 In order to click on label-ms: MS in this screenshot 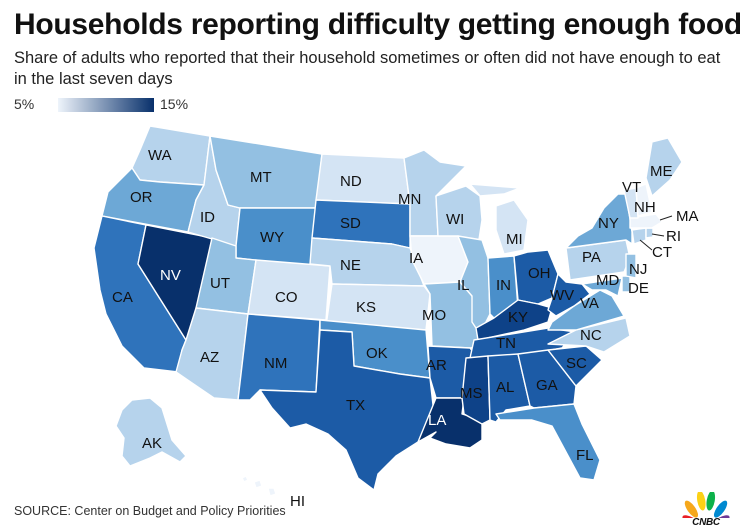, I will do `click(471, 393)`.